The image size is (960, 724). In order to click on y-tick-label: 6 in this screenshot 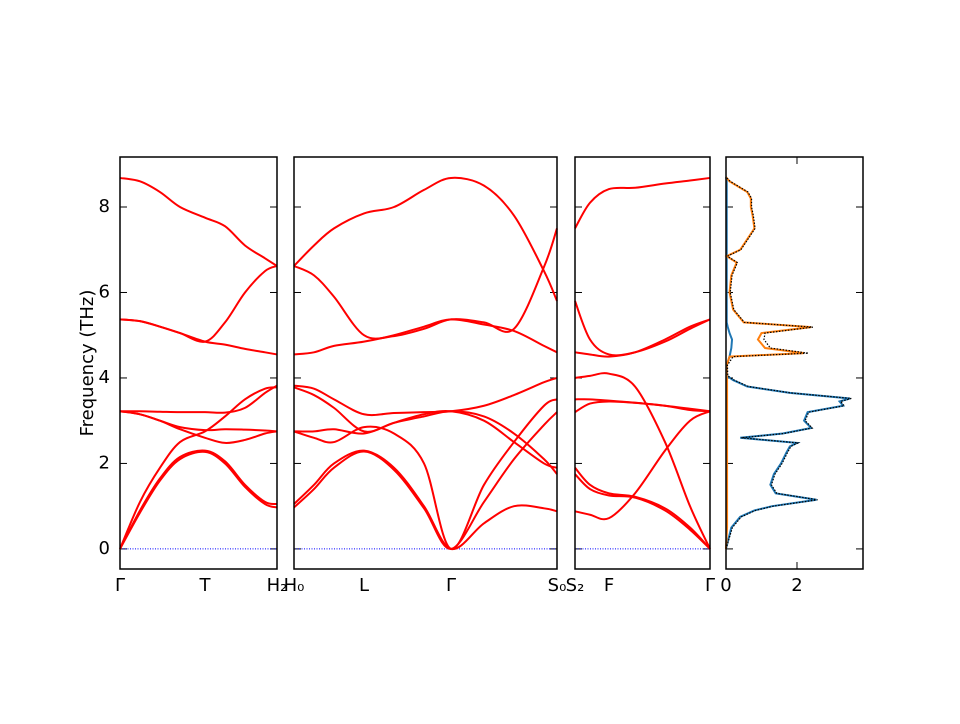, I will do `click(104, 291)`.